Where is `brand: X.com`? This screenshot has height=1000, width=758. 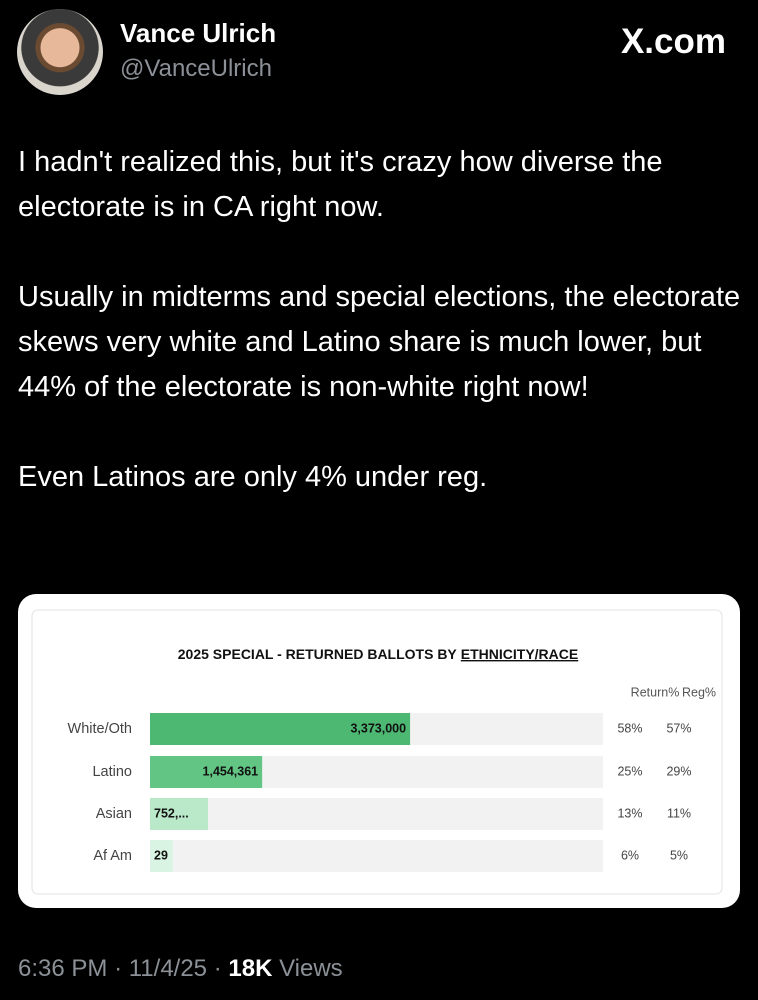 brand: X.com is located at coordinates (673, 41).